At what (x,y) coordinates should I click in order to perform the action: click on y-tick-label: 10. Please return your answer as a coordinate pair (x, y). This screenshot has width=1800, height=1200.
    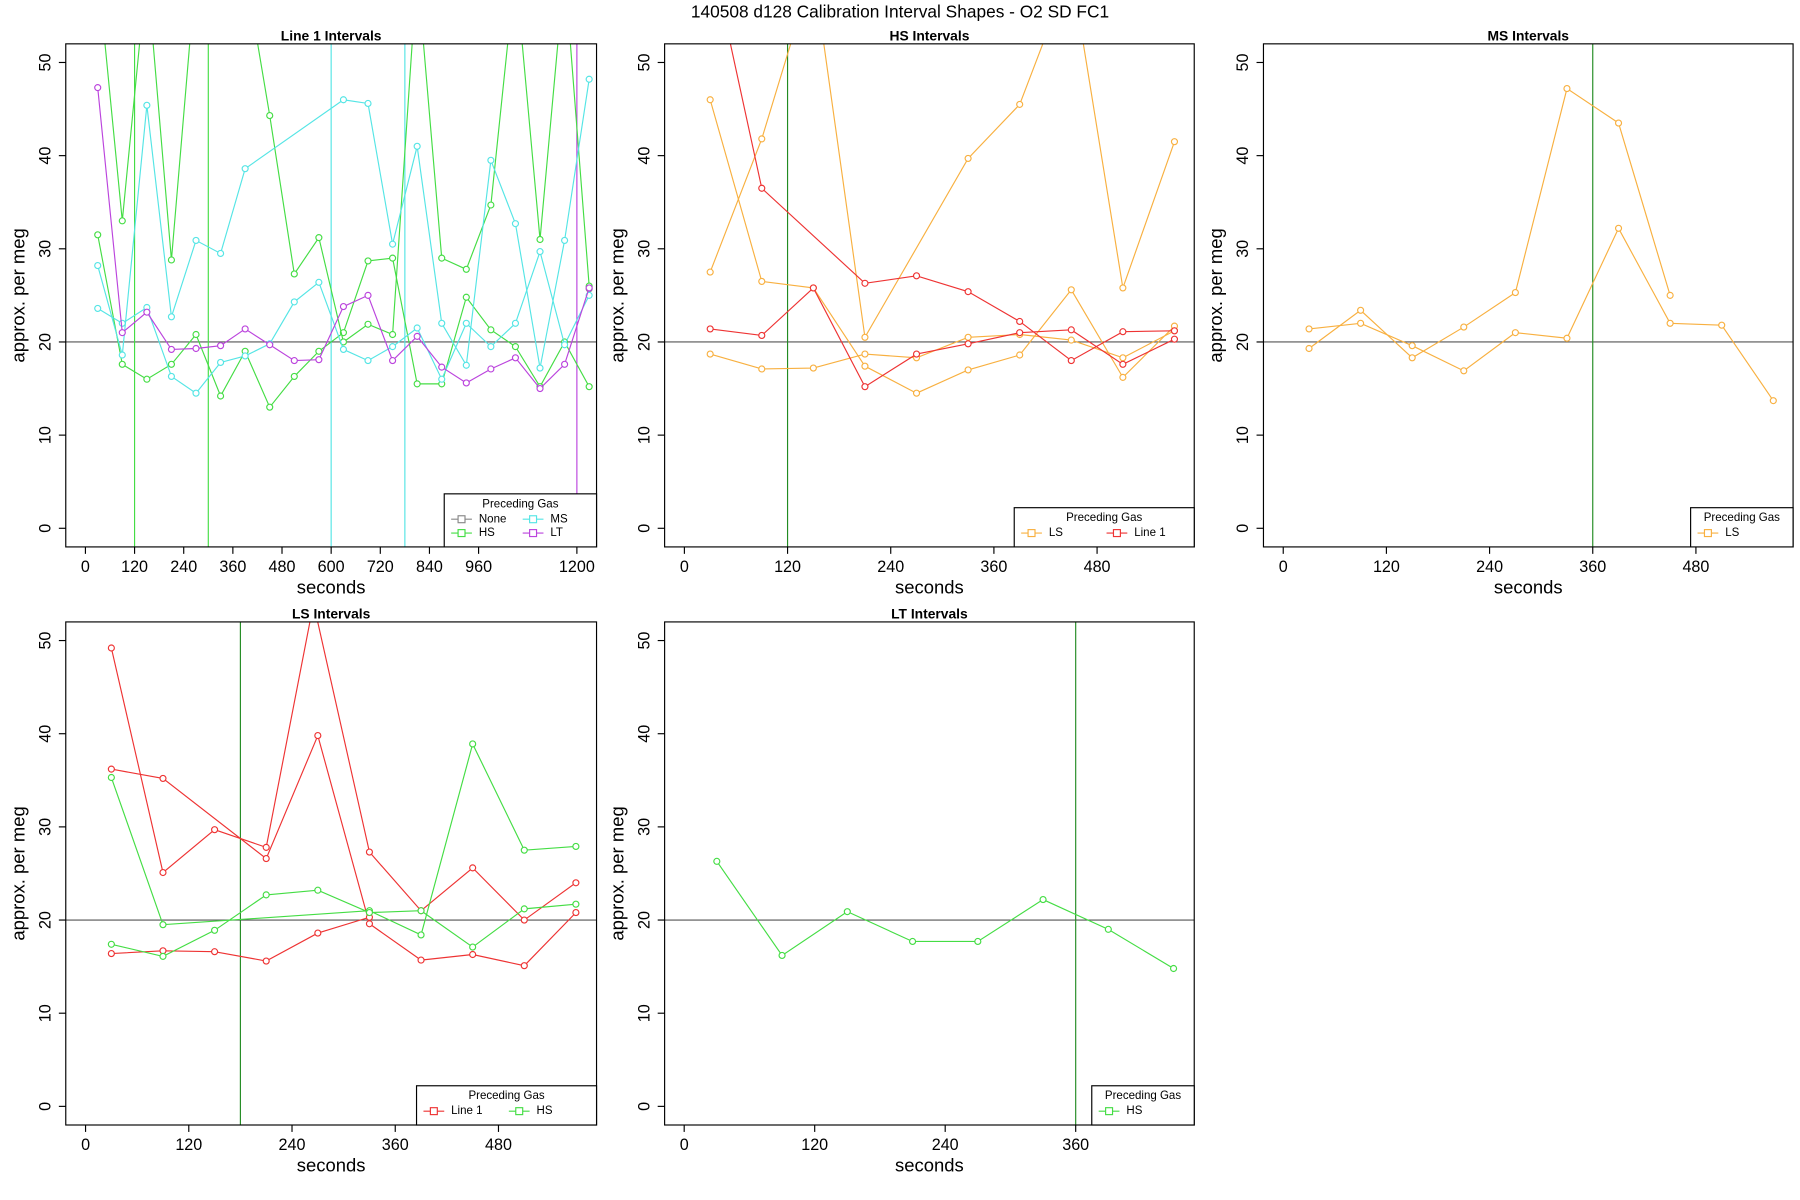
    Looking at the image, I should click on (644, 1013).